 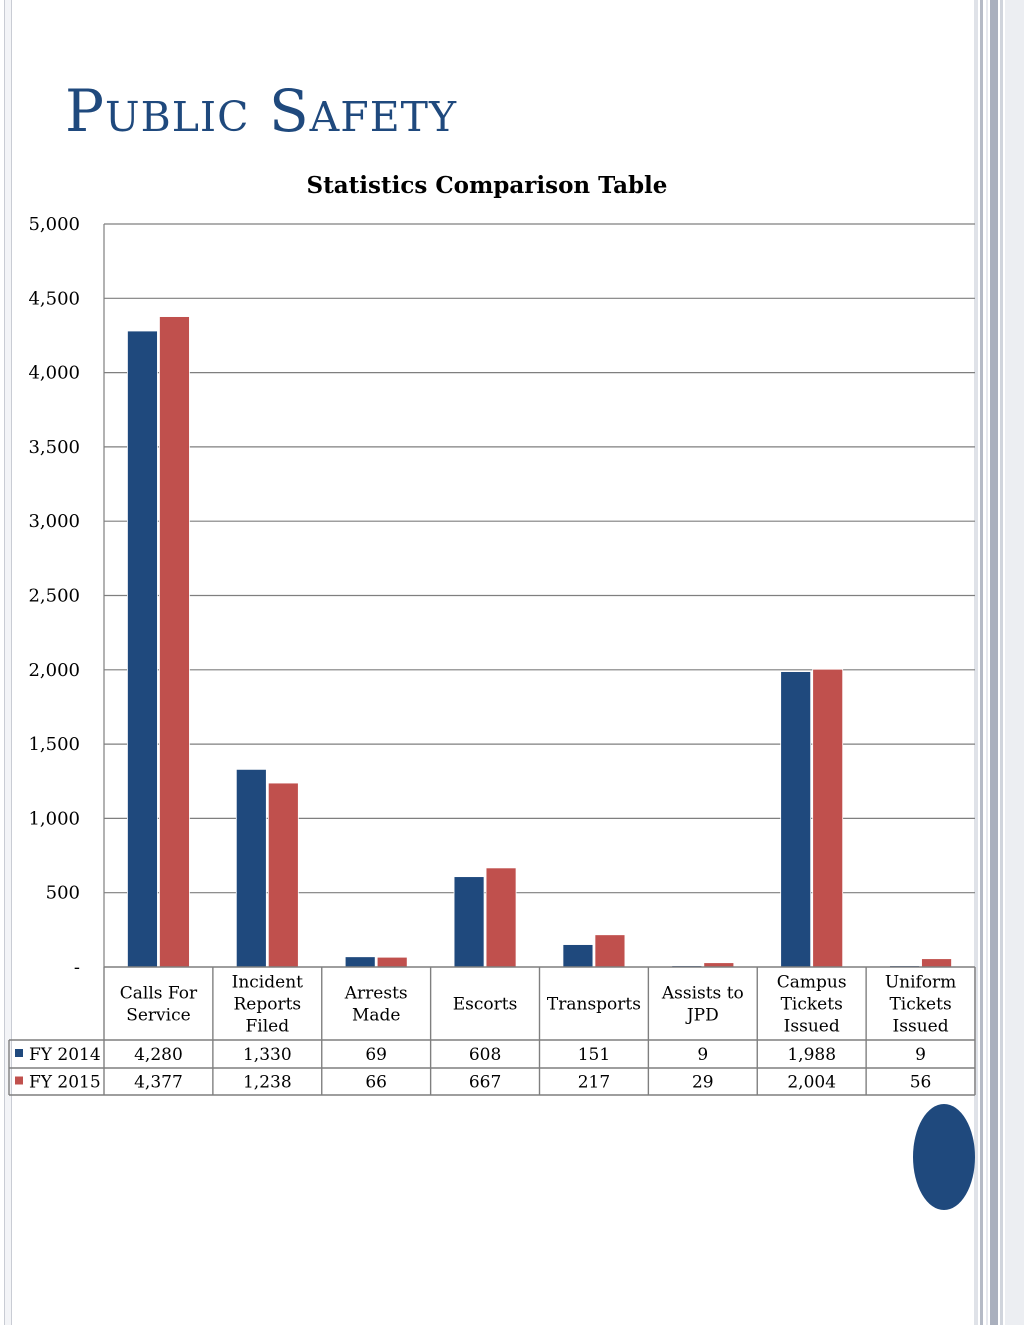 What do you see at coordinates (54, 818) in the screenshot?
I see `y-tick-label: 1,000` at bounding box center [54, 818].